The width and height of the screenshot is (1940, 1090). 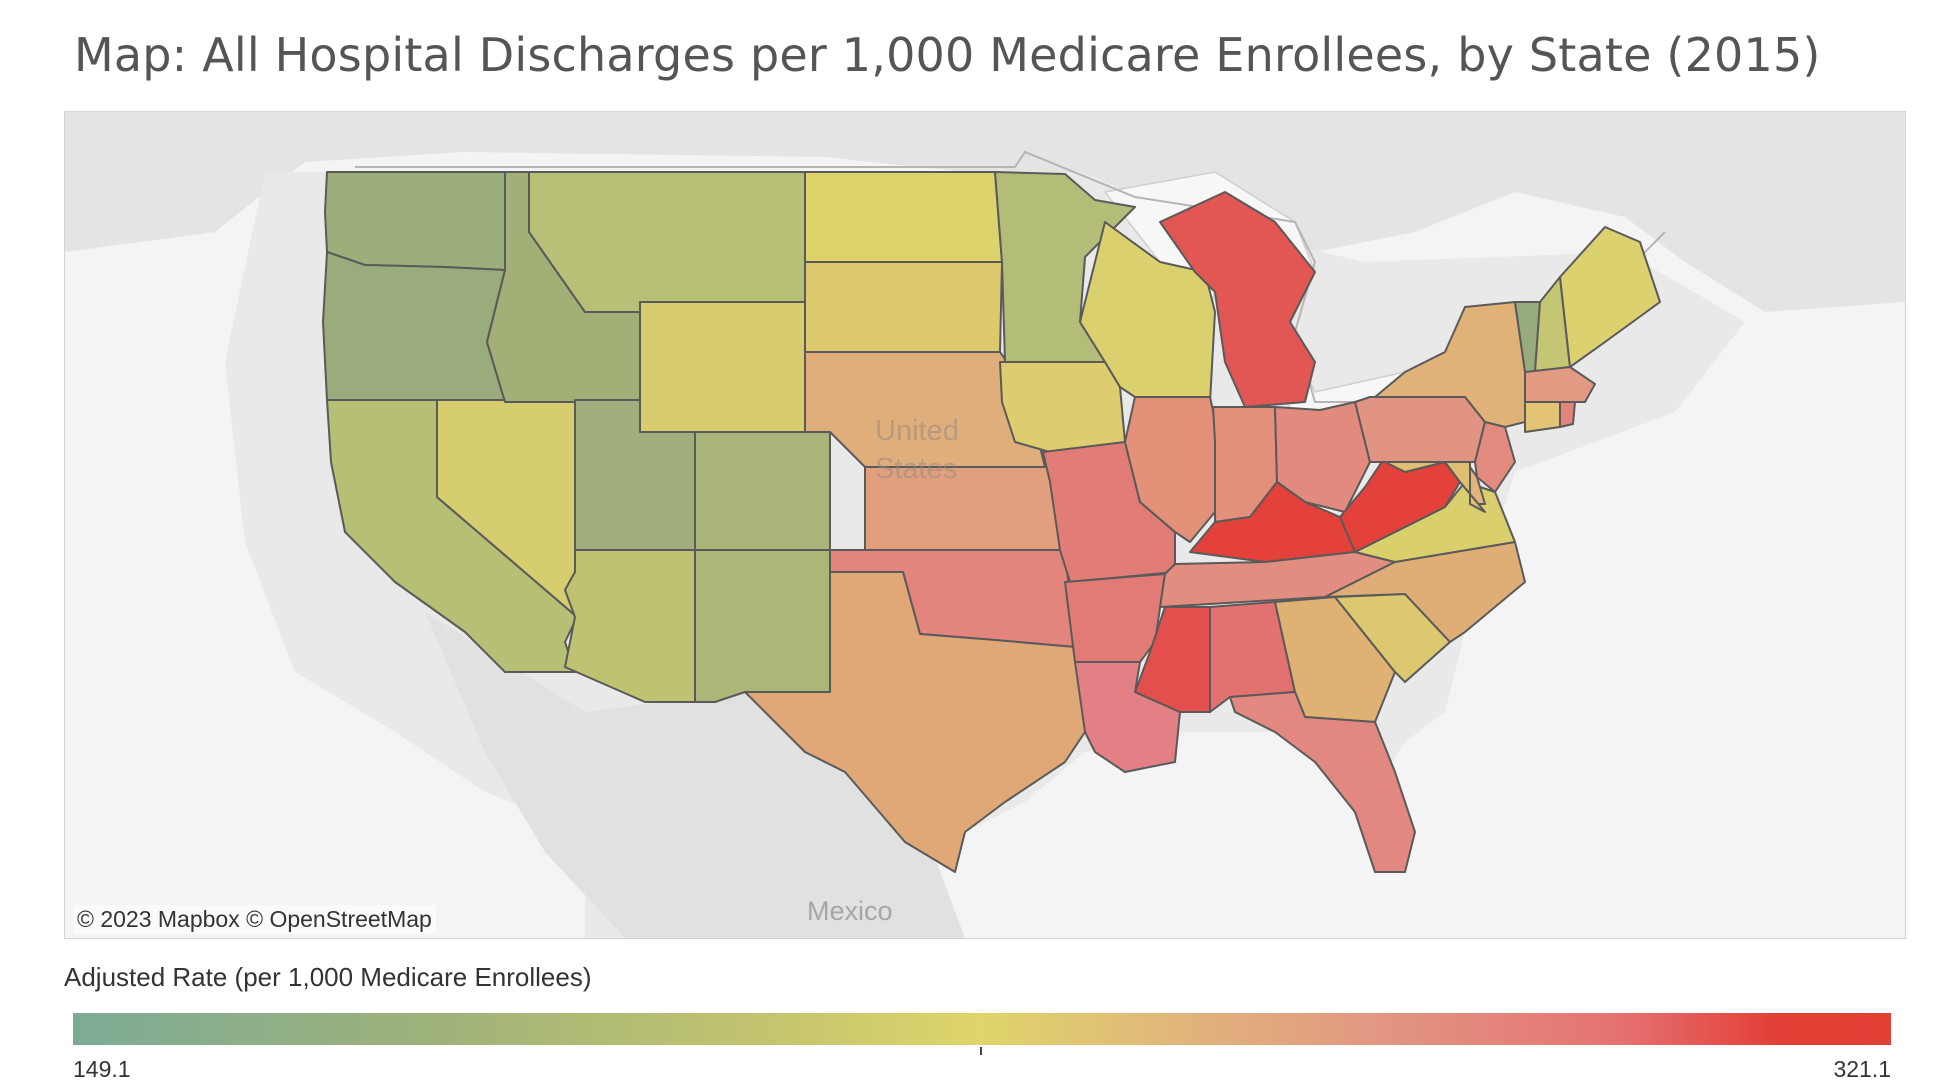 What do you see at coordinates (1127, 717) in the screenshot?
I see `state-louisiana` at bounding box center [1127, 717].